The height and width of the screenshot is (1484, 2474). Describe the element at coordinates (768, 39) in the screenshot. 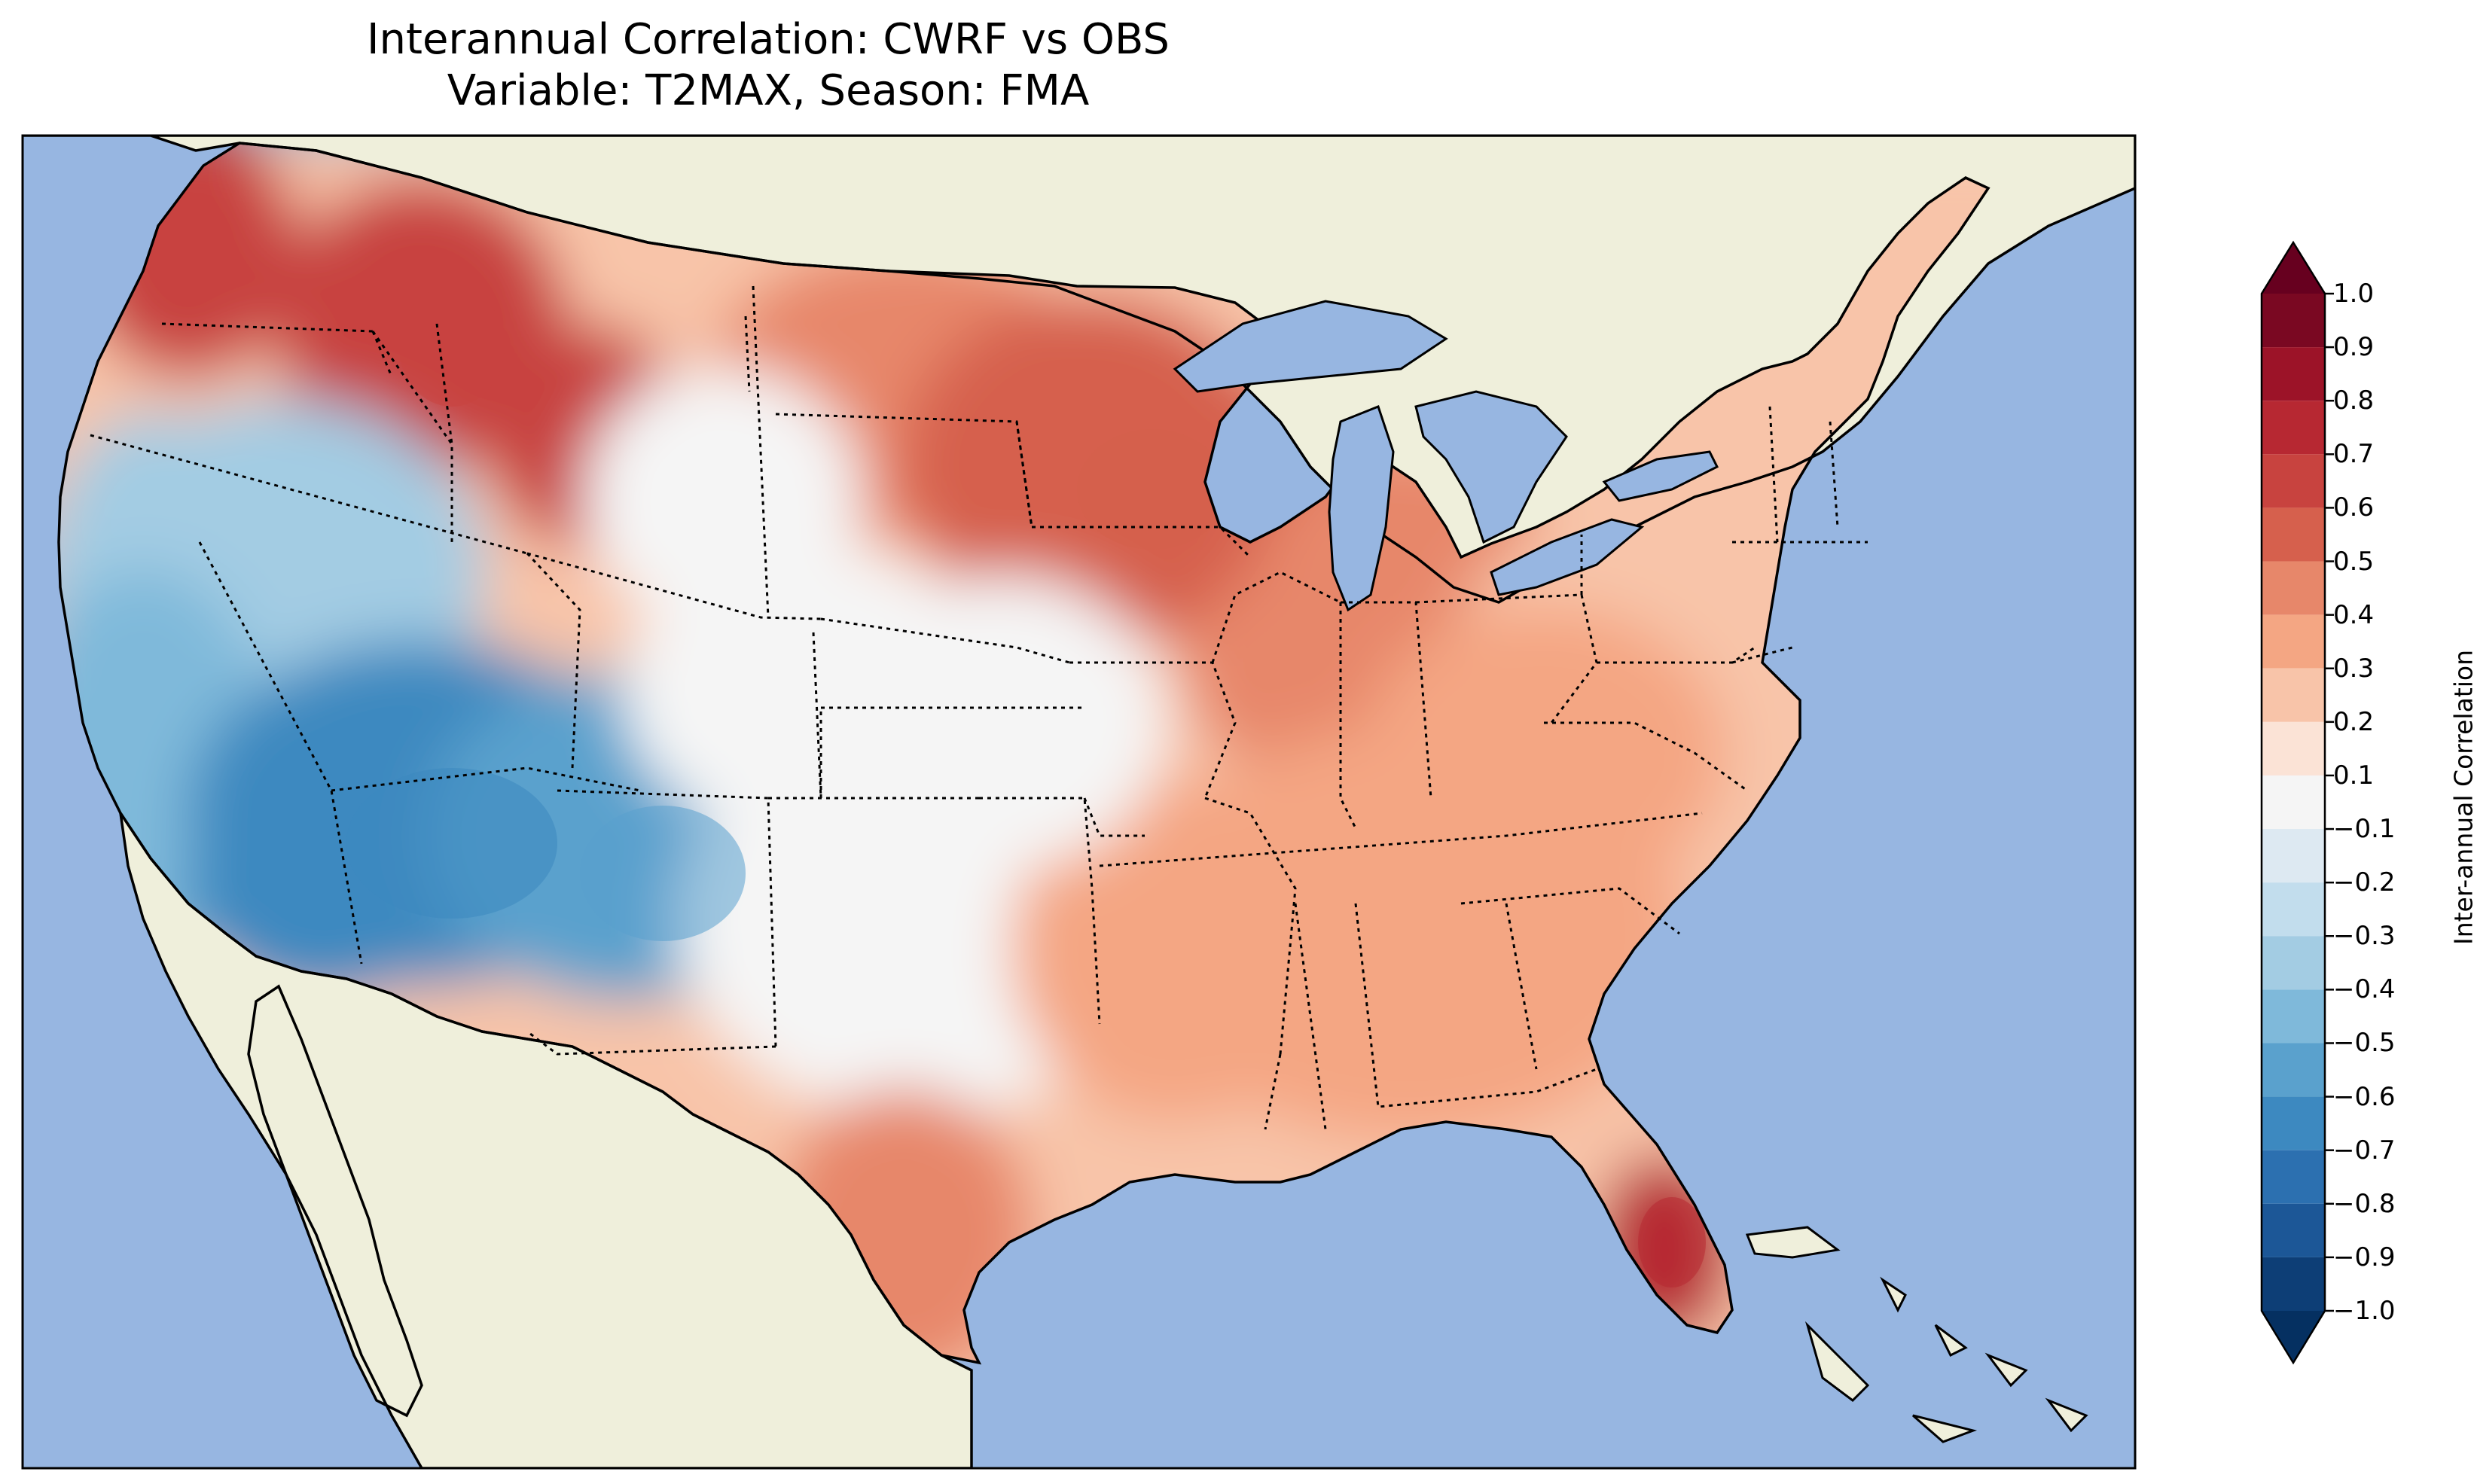

I see `chart-title-line-1: Interannual Correlation: CWRF vs OBS` at that location.